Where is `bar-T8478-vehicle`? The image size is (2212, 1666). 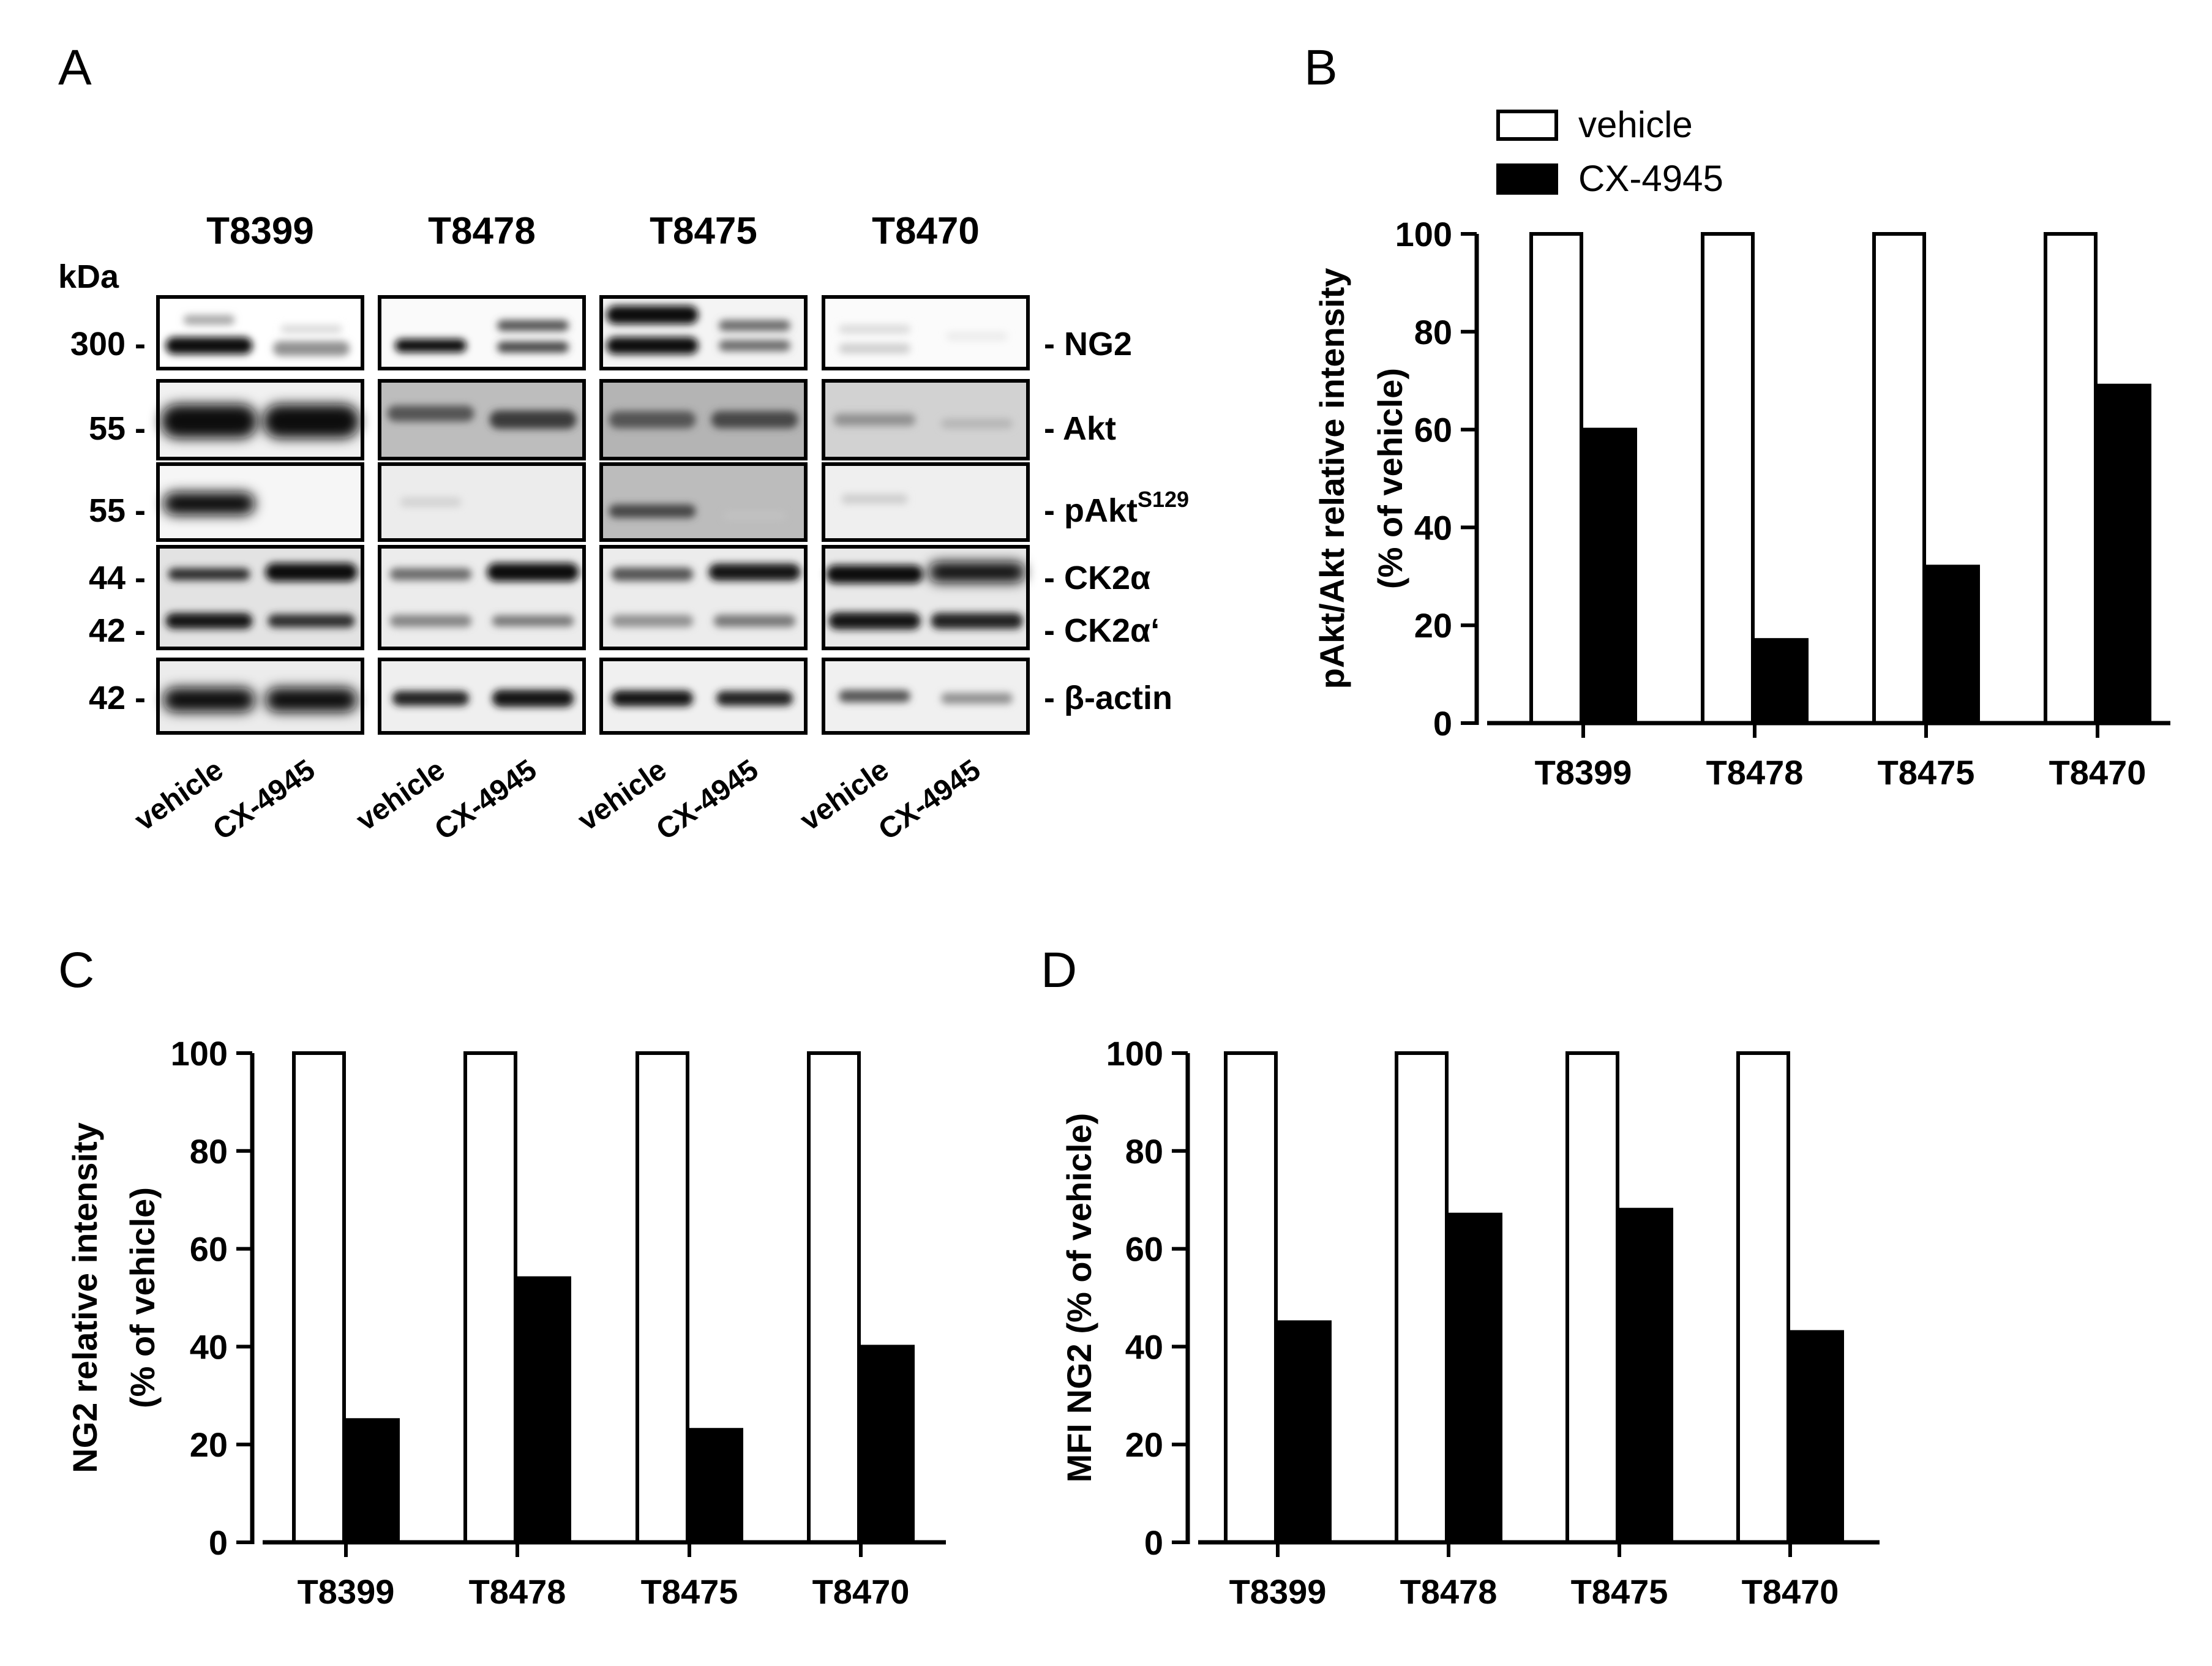
bar-T8478-vehicle is located at coordinates (1728, 478).